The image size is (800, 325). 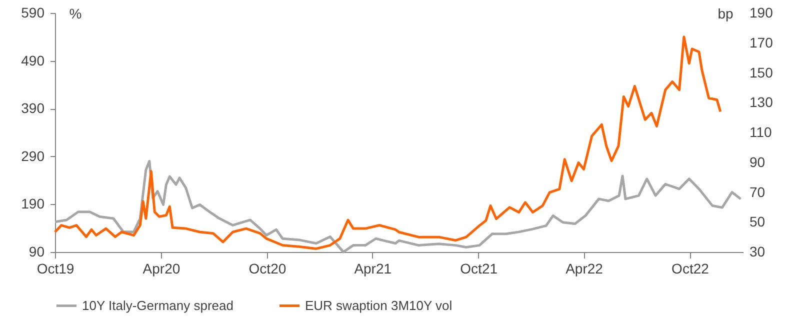 I want to click on x-tick-label: Oct22, so click(x=691, y=268).